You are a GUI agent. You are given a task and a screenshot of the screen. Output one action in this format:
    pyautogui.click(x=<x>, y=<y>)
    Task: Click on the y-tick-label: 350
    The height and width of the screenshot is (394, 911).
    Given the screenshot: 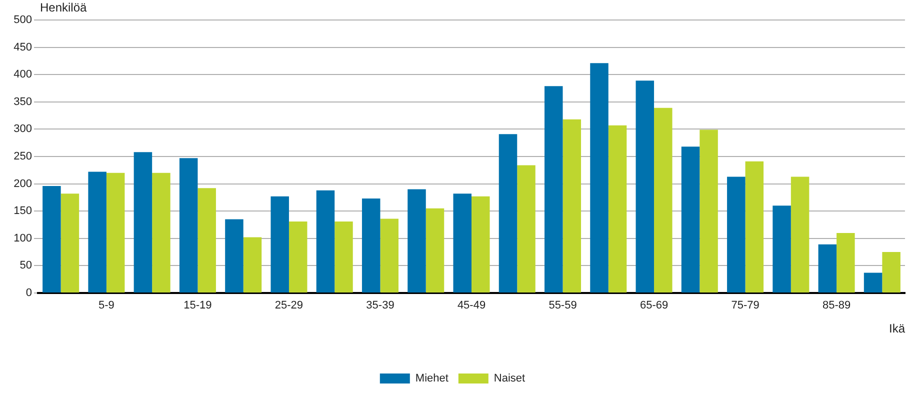 What is the action you would take?
    pyautogui.click(x=23, y=102)
    